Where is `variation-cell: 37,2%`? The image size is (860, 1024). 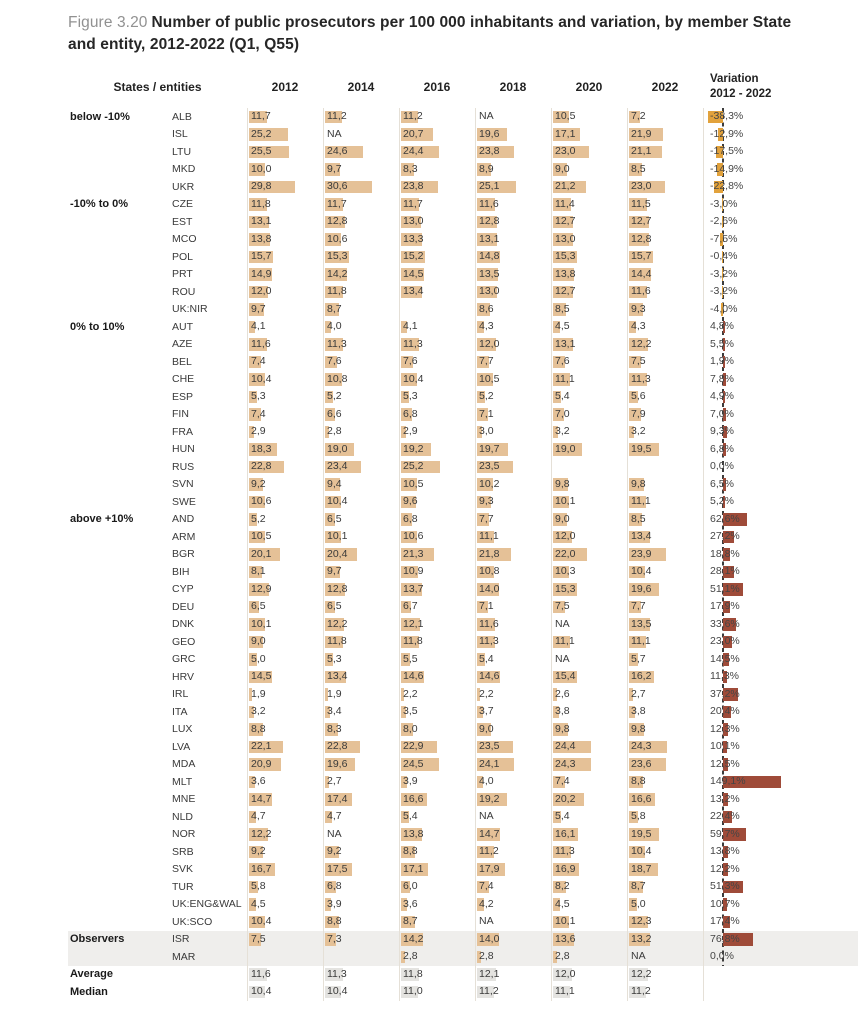
variation-cell: 37,2% is located at coordinates (780, 694).